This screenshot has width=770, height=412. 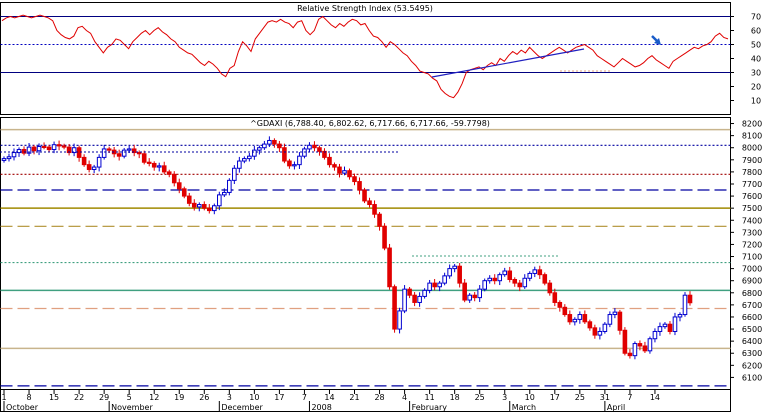 I want to click on x-month-label: October, so click(x=22, y=407).